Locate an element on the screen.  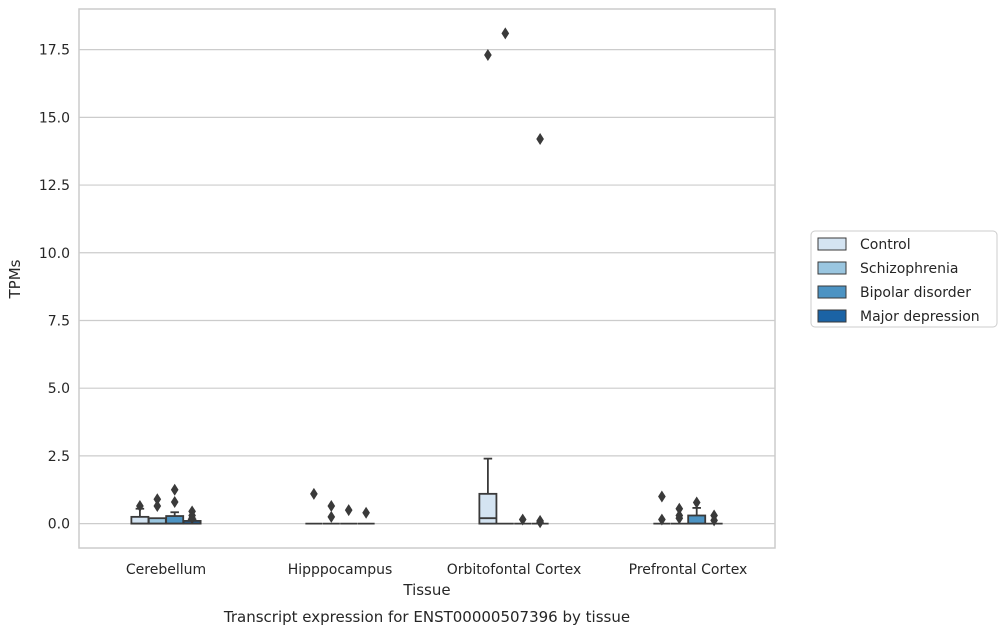
x-tick-label: Prefrontal Cortex is located at coordinates (688, 570).